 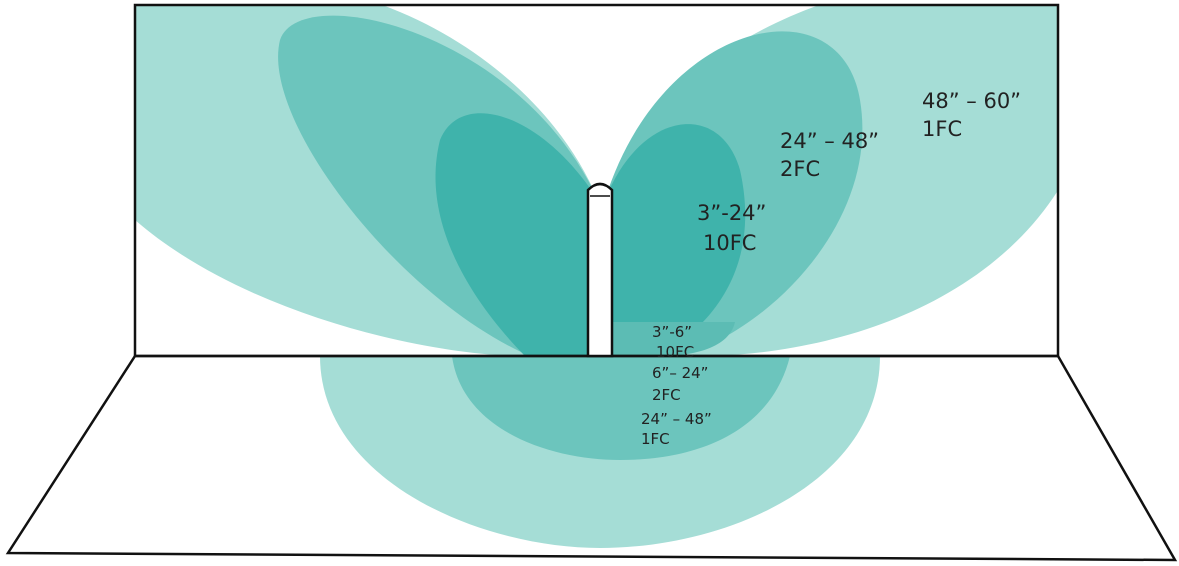 What do you see at coordinates (731, 213) in the screenshot?
I see `zone-range: 3”-24”` at bounding box center [731, 213].